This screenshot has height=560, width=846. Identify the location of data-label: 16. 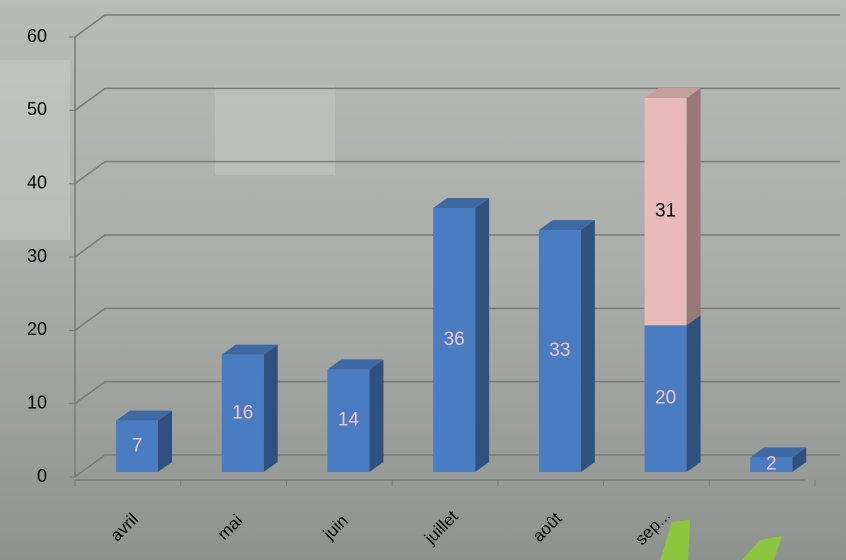
(242, 412).